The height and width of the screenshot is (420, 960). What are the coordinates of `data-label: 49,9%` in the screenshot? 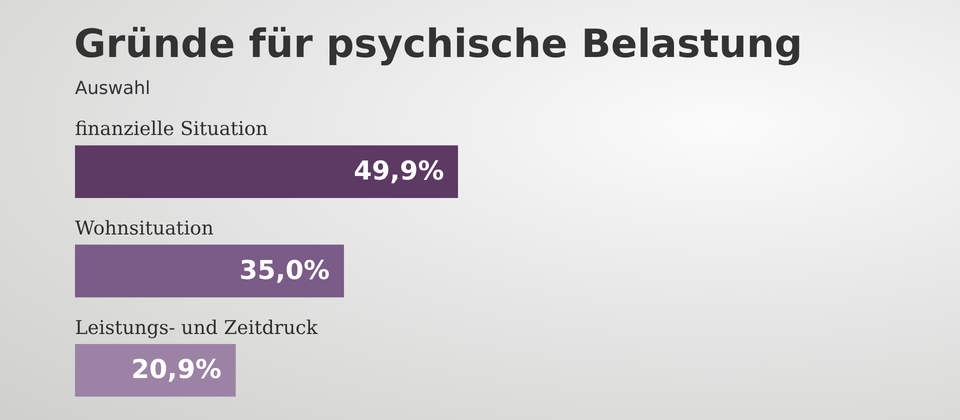 It's located at (399, 171).